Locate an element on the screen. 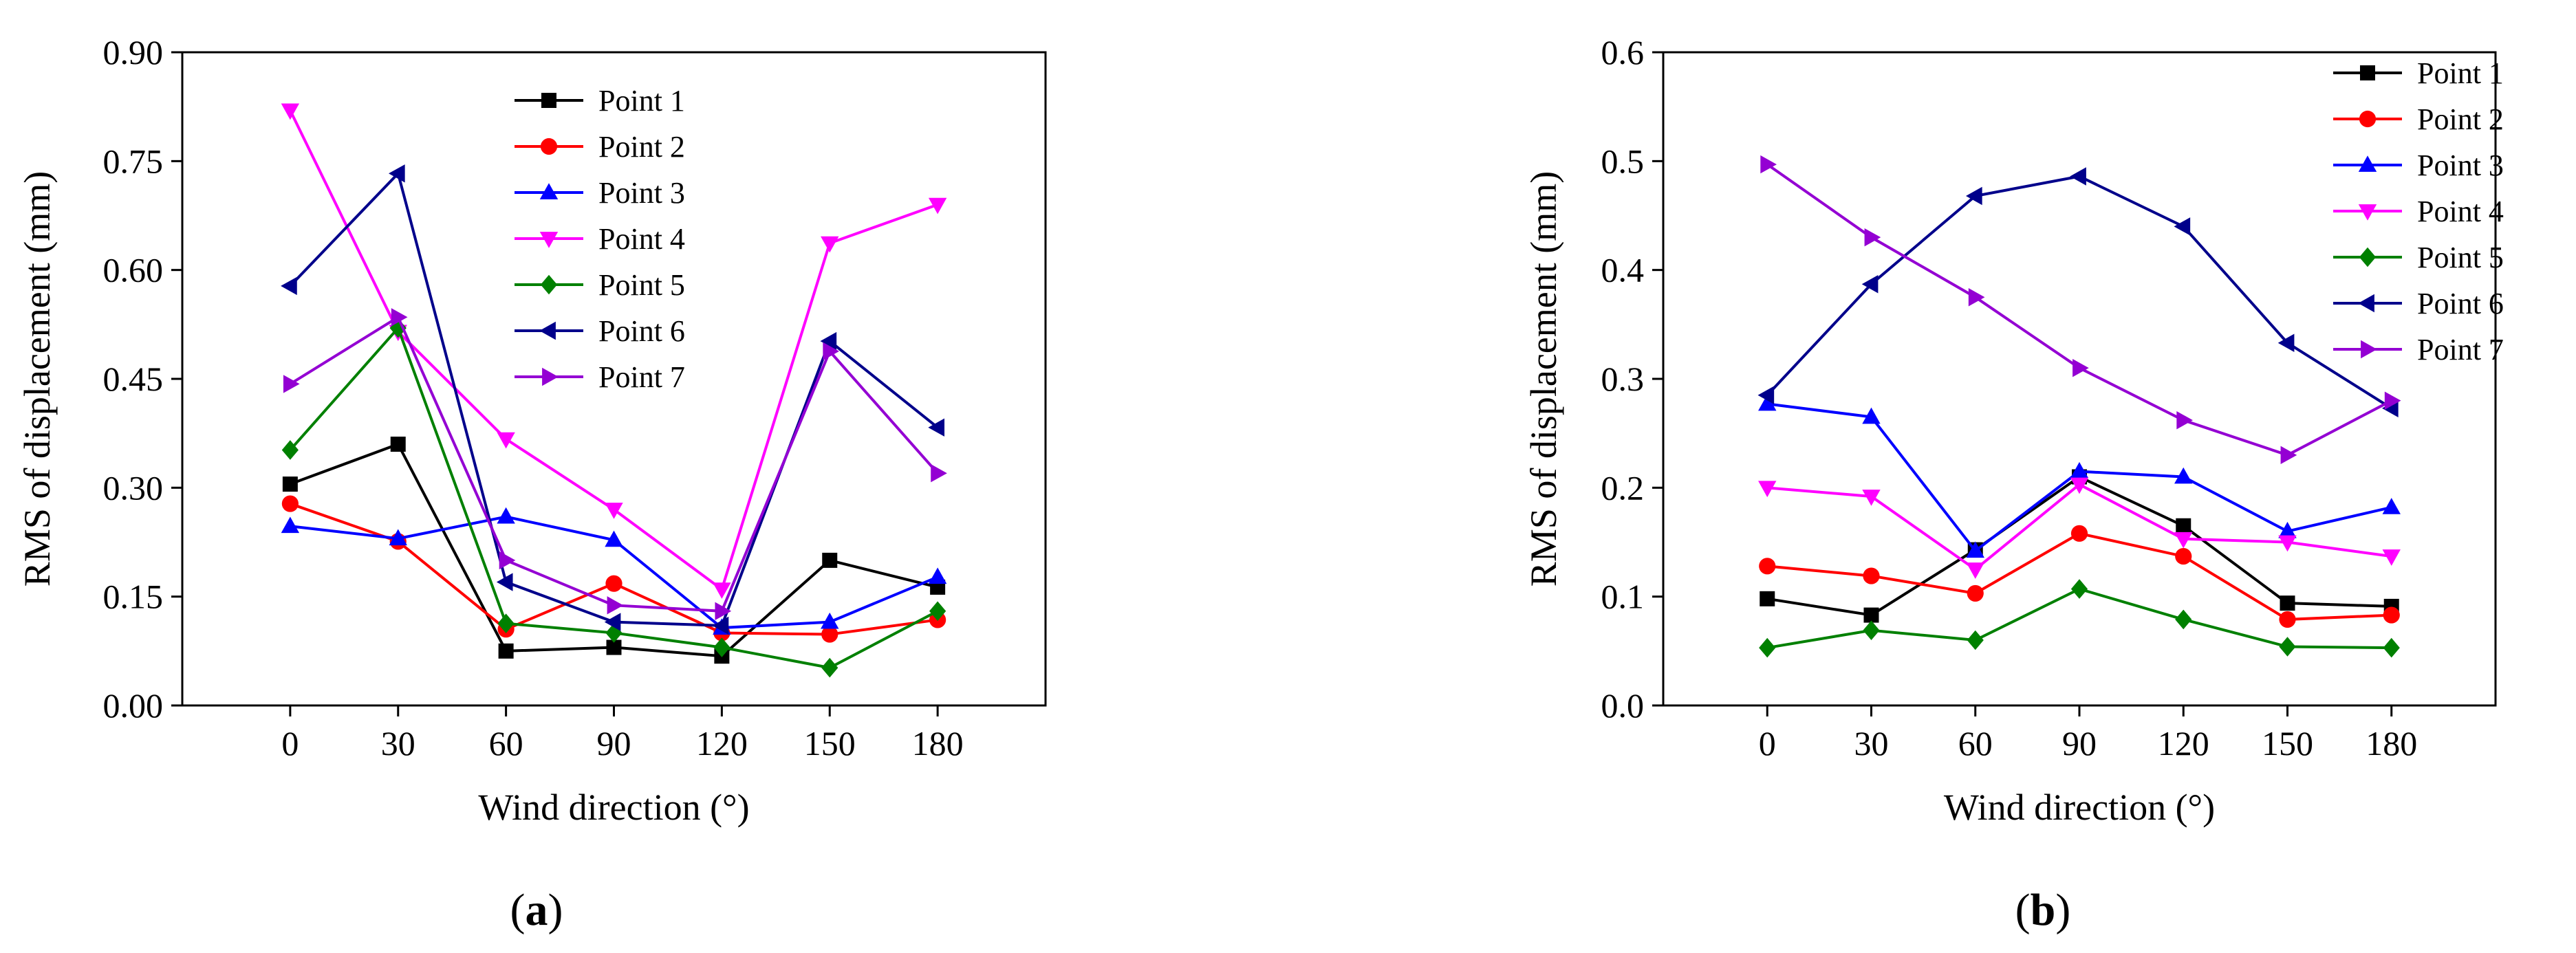  x-tick-label: 180 is located at coordinates (938, 744).